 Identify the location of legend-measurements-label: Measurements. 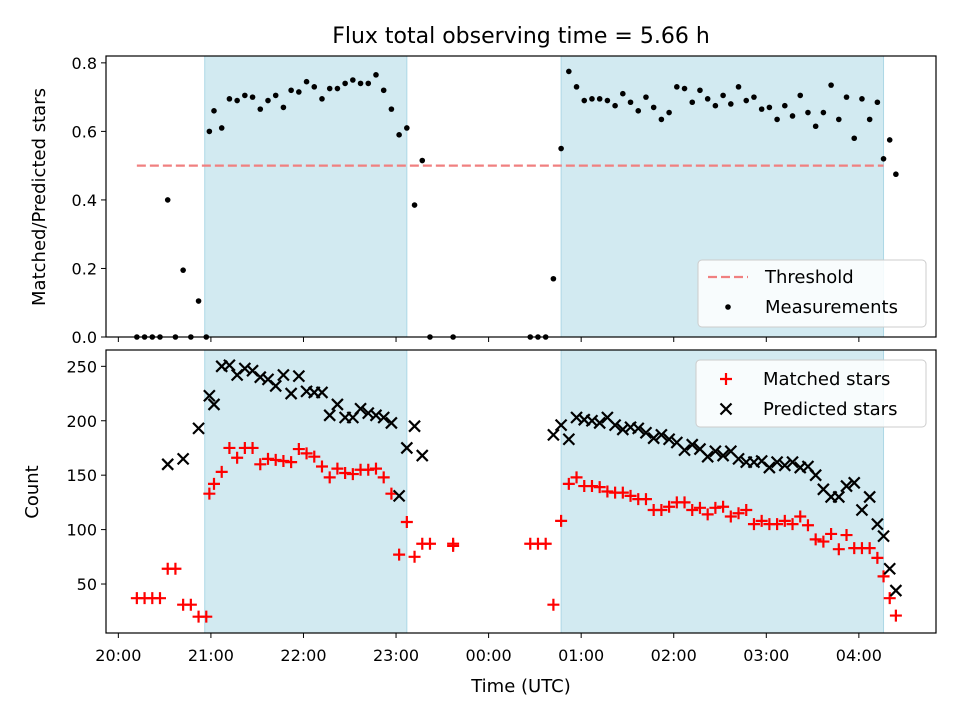
(831, 307).